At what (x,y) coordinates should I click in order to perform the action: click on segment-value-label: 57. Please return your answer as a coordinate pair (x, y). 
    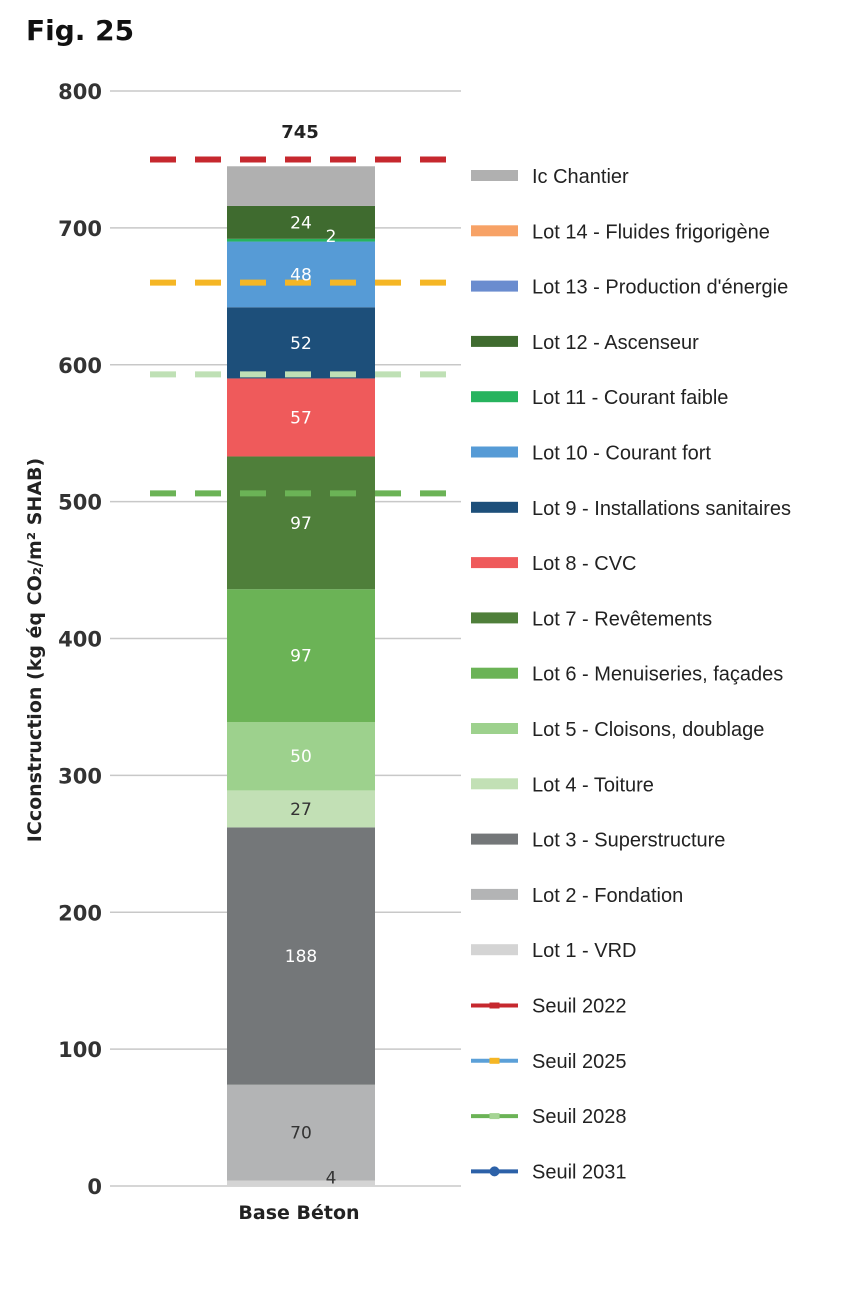
    Looking at the image, I should click on (301, 418).